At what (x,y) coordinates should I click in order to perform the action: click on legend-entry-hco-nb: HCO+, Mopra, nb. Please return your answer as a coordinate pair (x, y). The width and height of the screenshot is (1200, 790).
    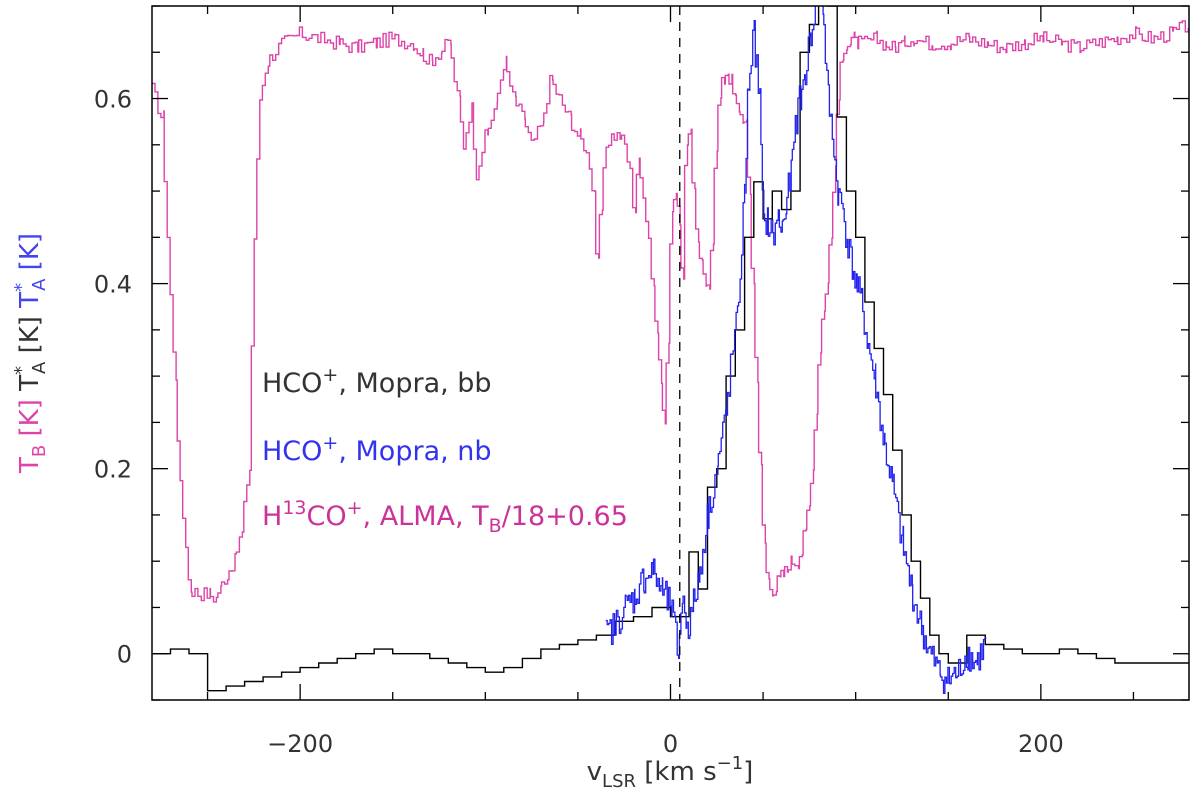
    Looking at the image, I should click on (377, 449).